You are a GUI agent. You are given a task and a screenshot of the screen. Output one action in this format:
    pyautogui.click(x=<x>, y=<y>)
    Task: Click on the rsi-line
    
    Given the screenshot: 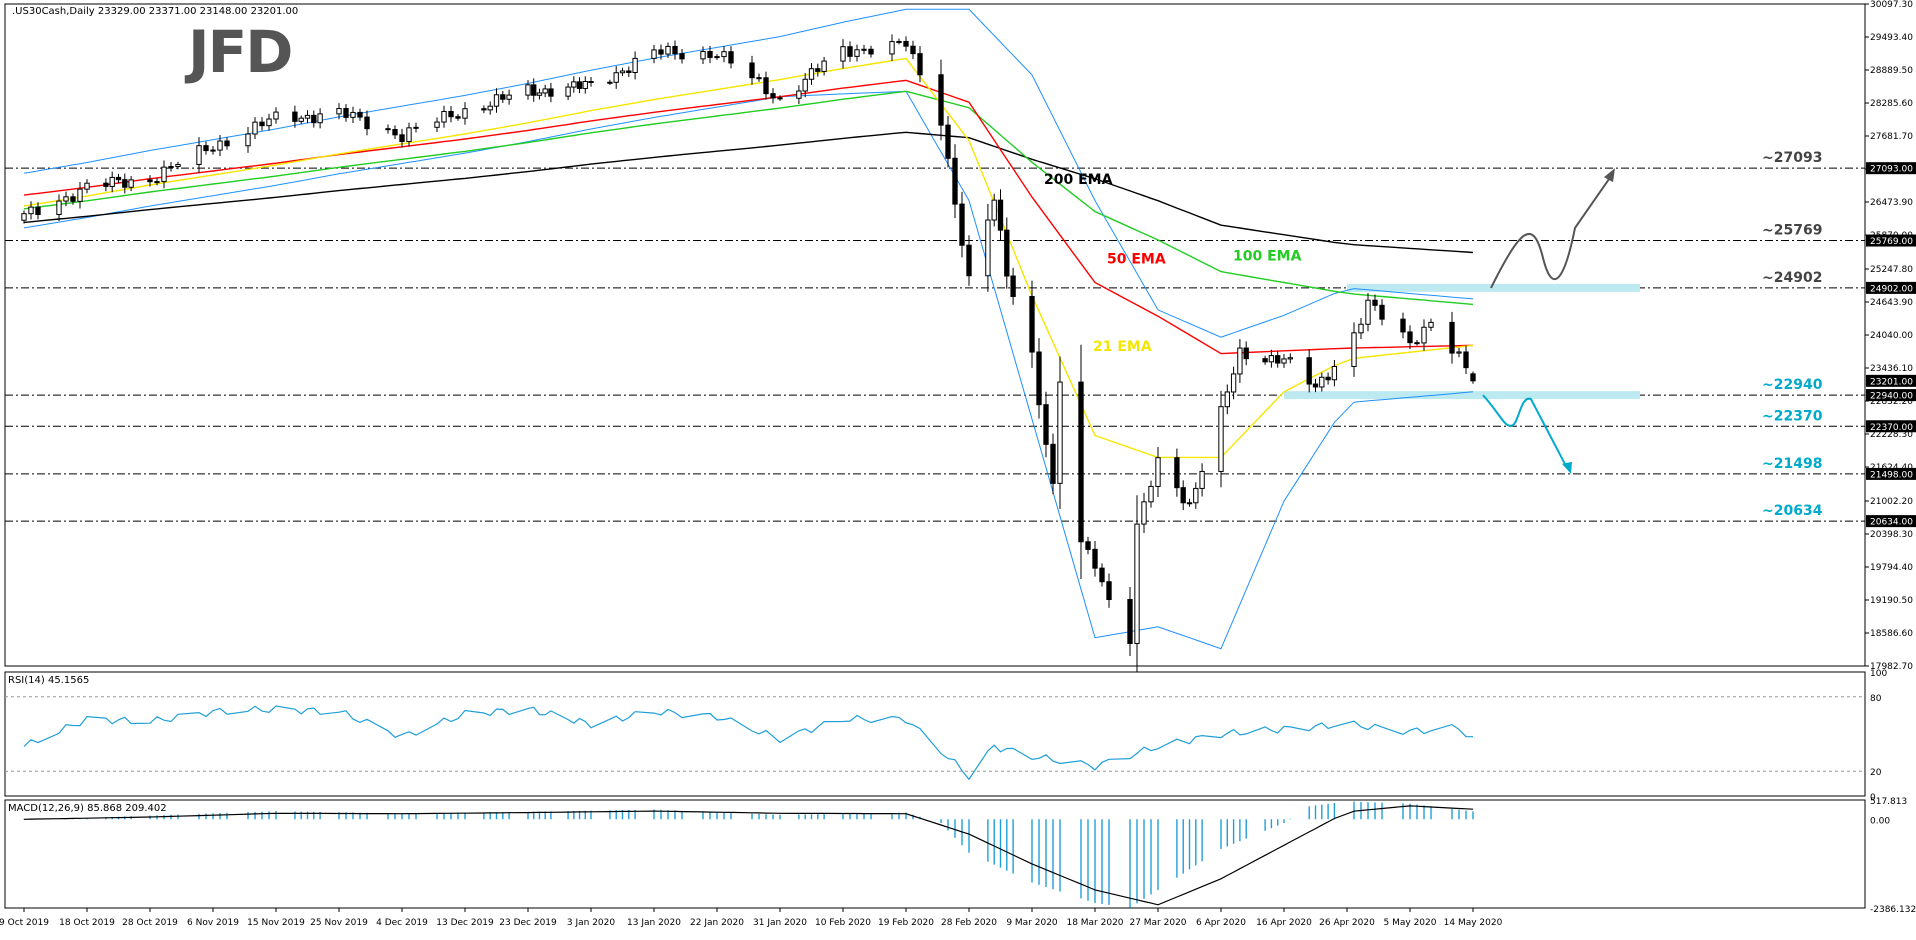 What is the action you would take?
    pyautogui.click(x=748, y=743)
    